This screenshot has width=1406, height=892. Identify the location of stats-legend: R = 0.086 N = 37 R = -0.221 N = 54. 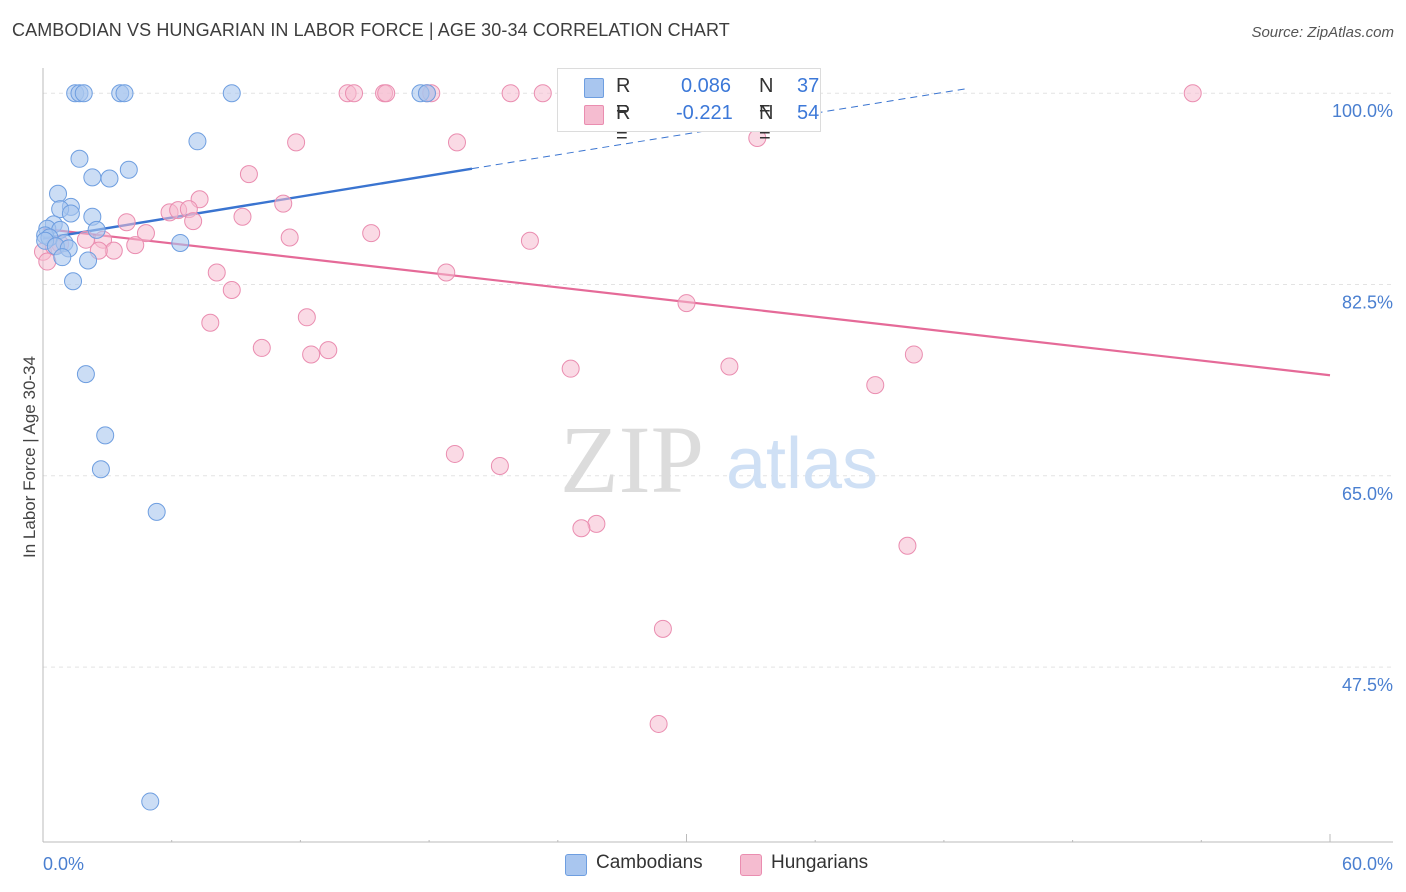
(689, 107).